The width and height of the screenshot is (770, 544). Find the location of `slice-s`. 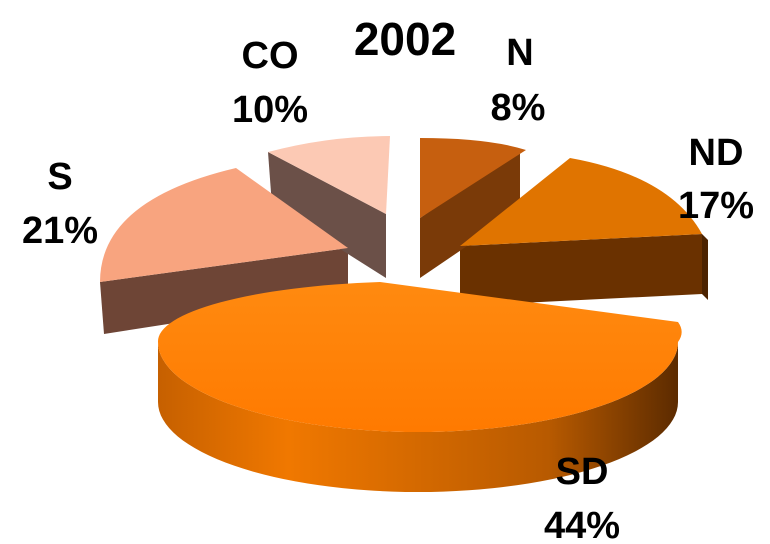

slice-s is located at coordinates (224, 225).